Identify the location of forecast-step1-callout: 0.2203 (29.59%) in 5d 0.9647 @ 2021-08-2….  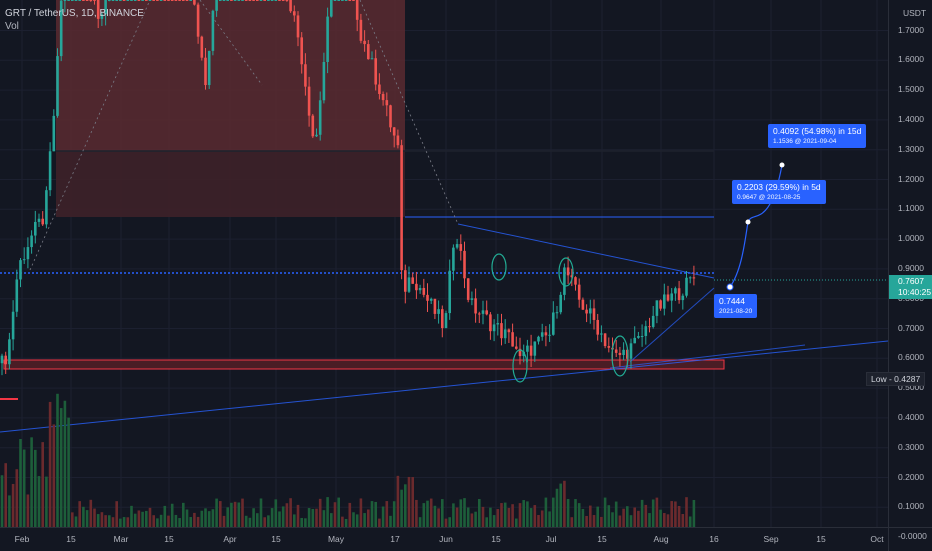
(779, 192).